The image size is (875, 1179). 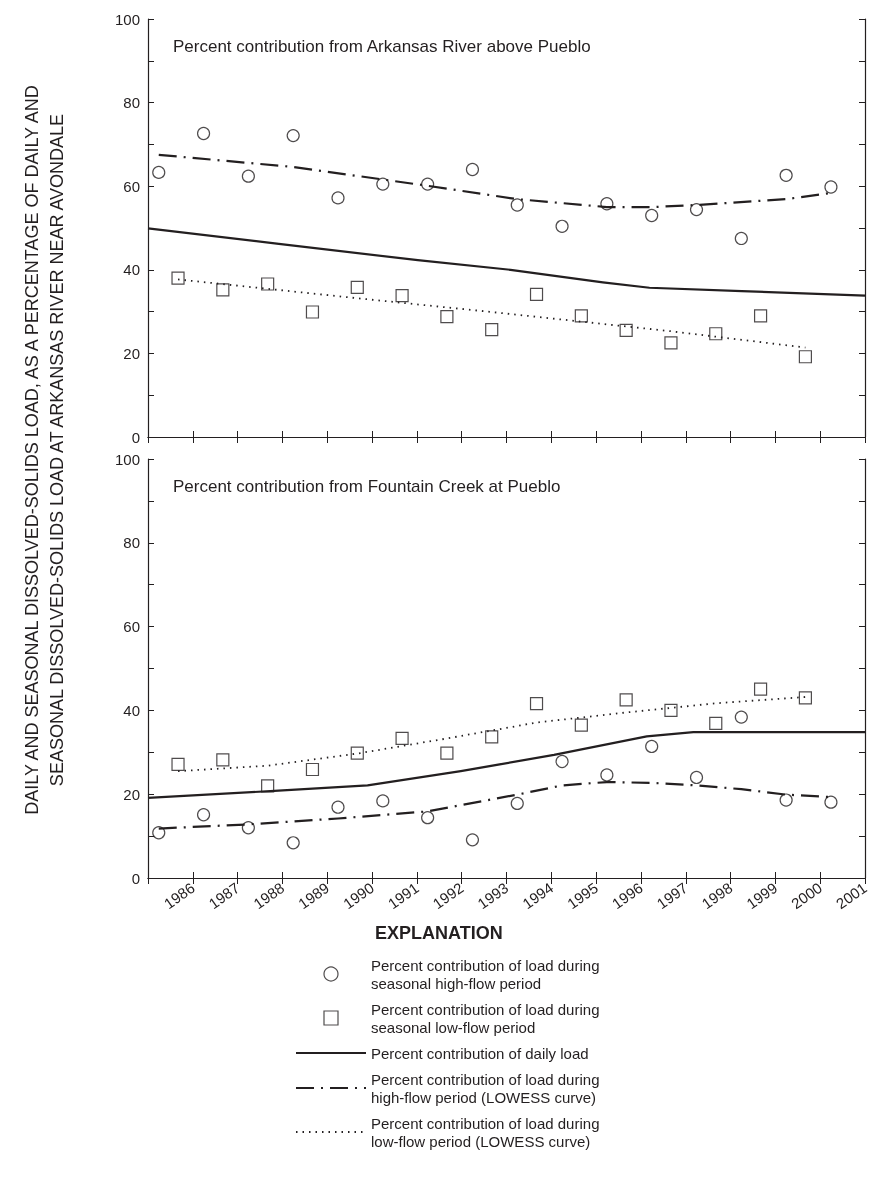 What do you see at coordinates (851, 896) in the screenshot?
I see `x-tick-label: 2001` at bounding box center [851, 896].